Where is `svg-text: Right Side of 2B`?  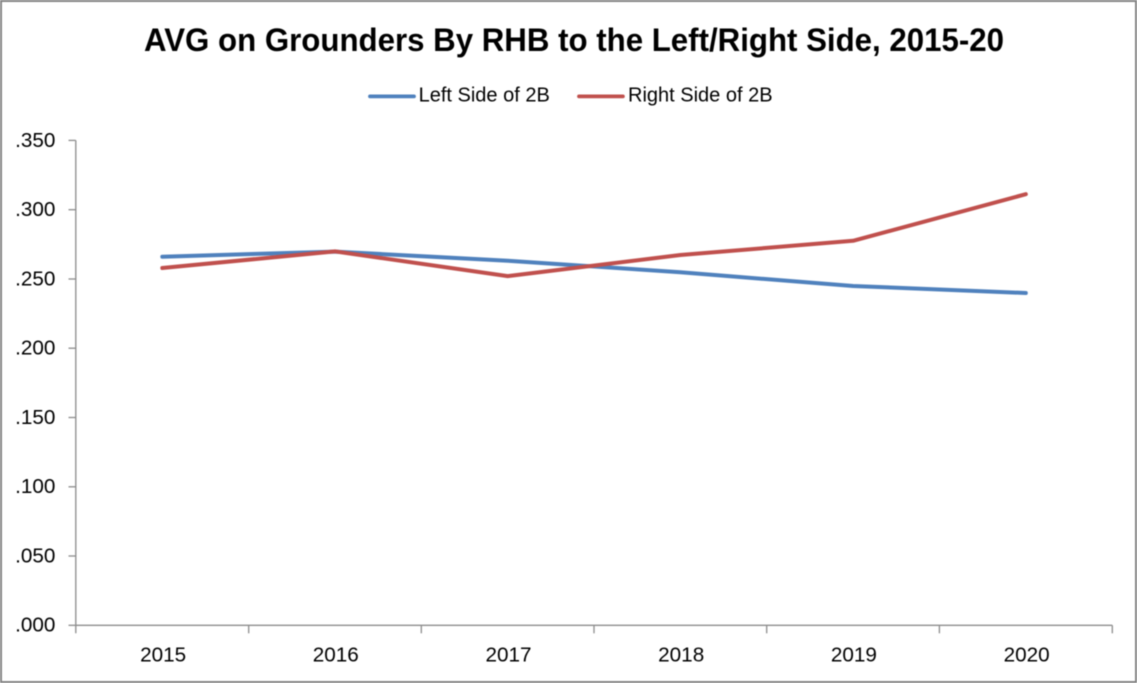
svg-text: Right Side of 2B is located at coordinates (700, 95).